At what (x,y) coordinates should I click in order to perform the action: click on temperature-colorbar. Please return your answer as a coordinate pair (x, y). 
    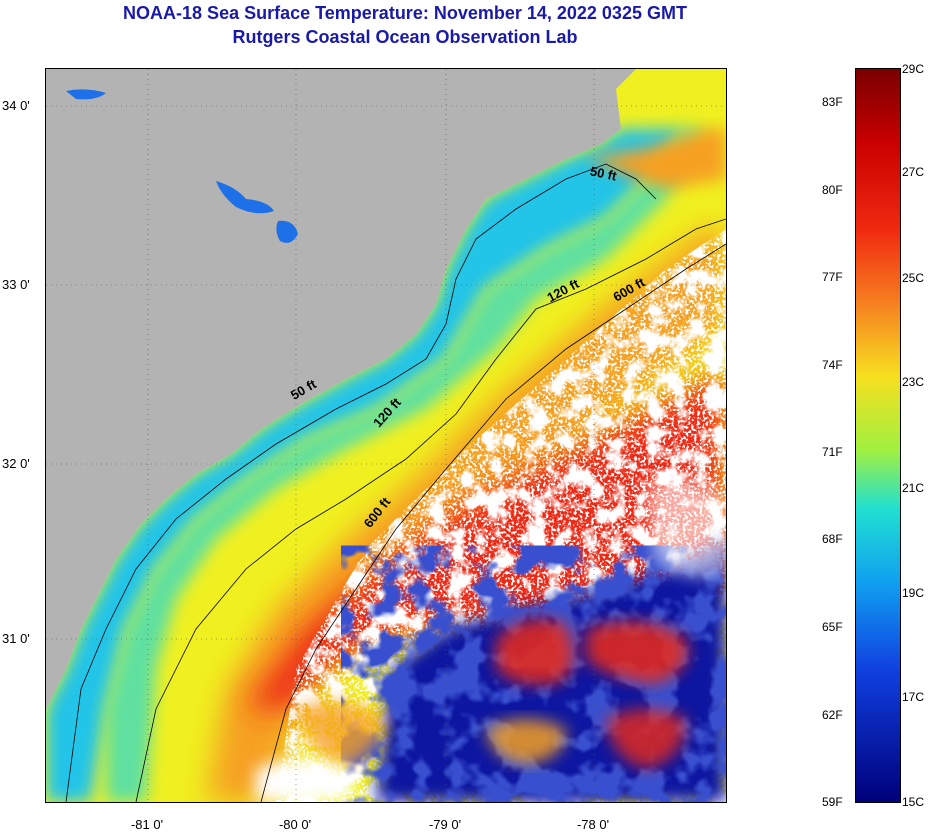
    Looking at the image, I should click on (878, 435).